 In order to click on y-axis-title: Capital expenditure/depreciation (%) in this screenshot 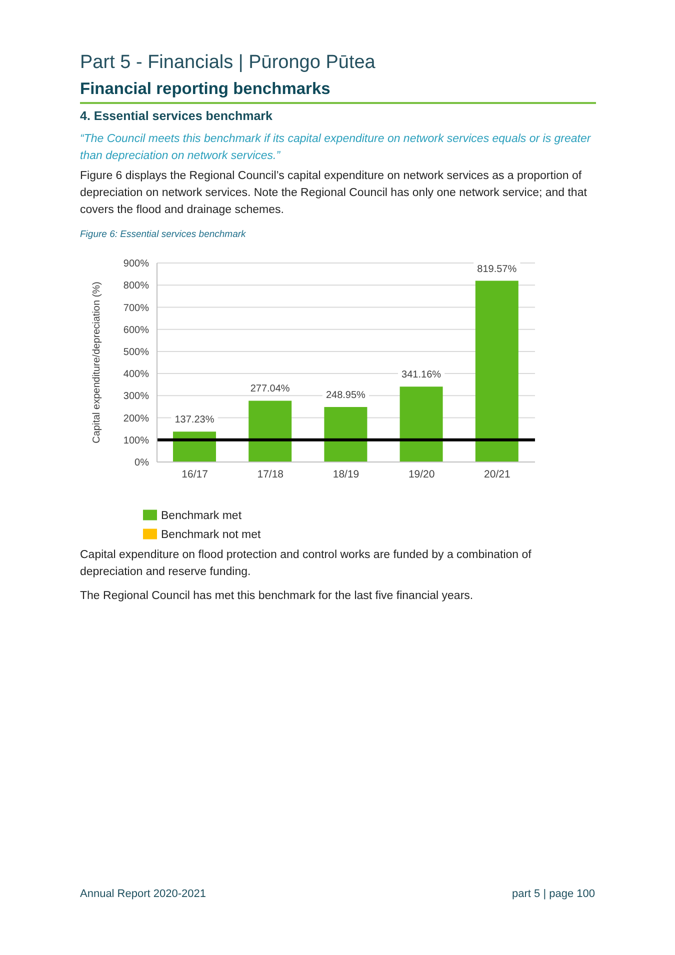, I will do `click(97, 363)`.